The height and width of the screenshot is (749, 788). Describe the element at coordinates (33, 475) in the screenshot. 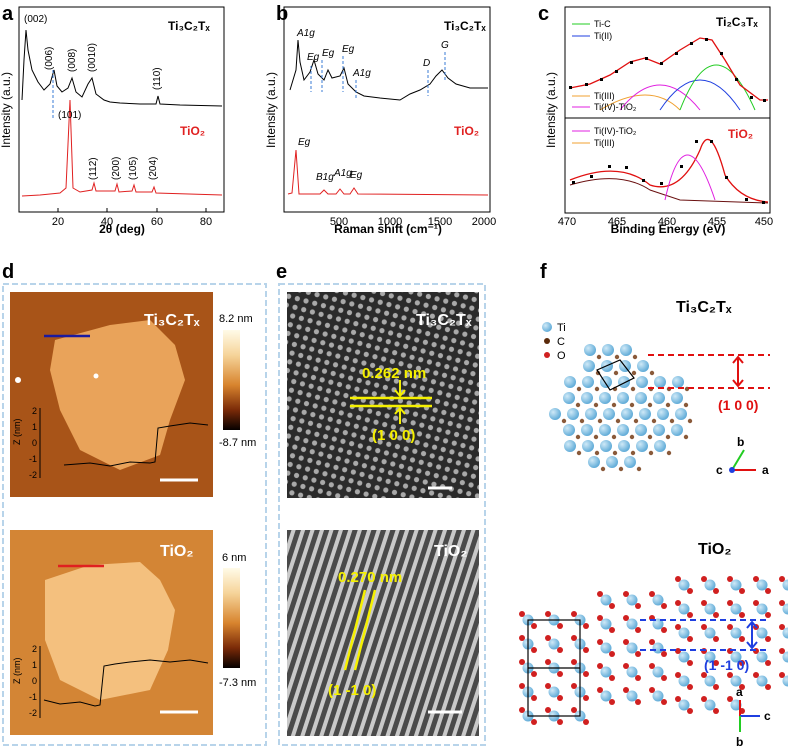

I see `afm-ztick: -2` at that location.